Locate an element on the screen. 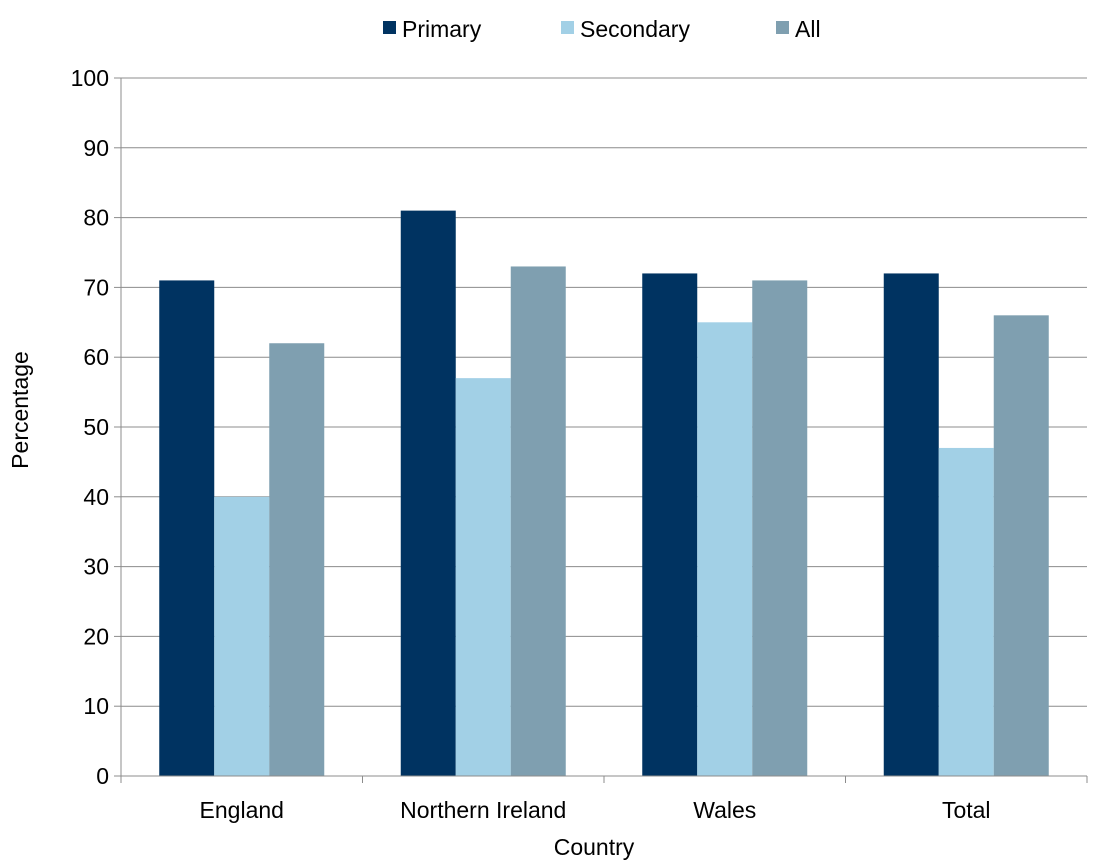 Image resolution: width=1101 pixels, height=867 pixels. y-tick-label: 30 is located at coordinates (96, 567).